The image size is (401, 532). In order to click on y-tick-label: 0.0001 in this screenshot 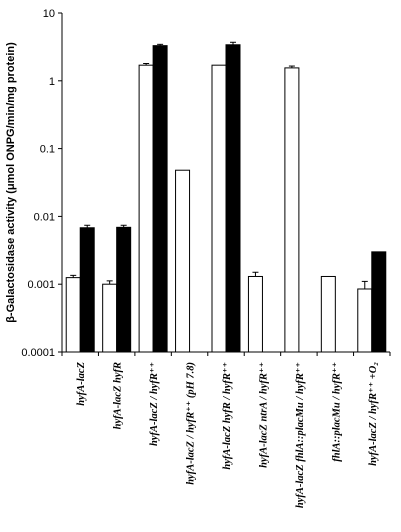, I will do `click(38, 353)`.